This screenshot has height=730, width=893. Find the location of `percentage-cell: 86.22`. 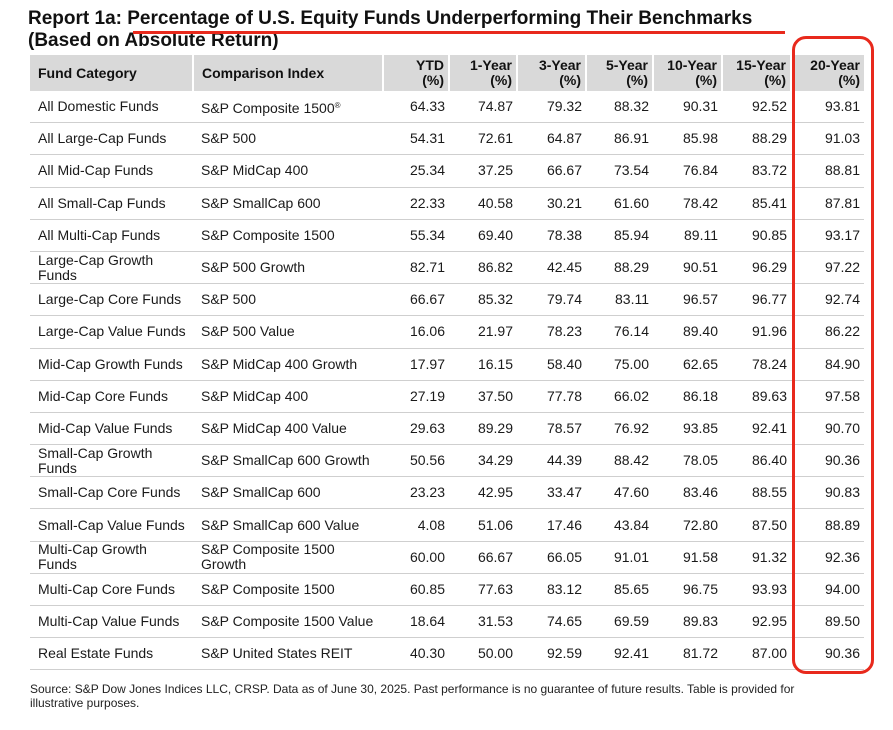

percentage-cell: 86.22 is located at coordinates (827, 332).